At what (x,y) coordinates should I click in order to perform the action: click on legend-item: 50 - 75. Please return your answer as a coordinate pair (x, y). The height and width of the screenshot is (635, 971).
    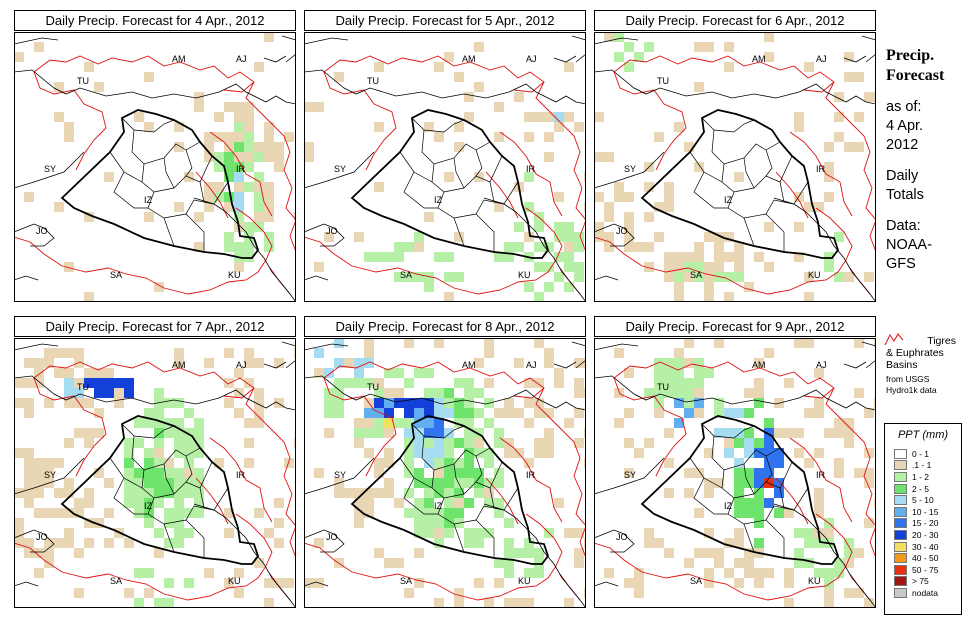
    Looking at the image, I should click on (916, 570).